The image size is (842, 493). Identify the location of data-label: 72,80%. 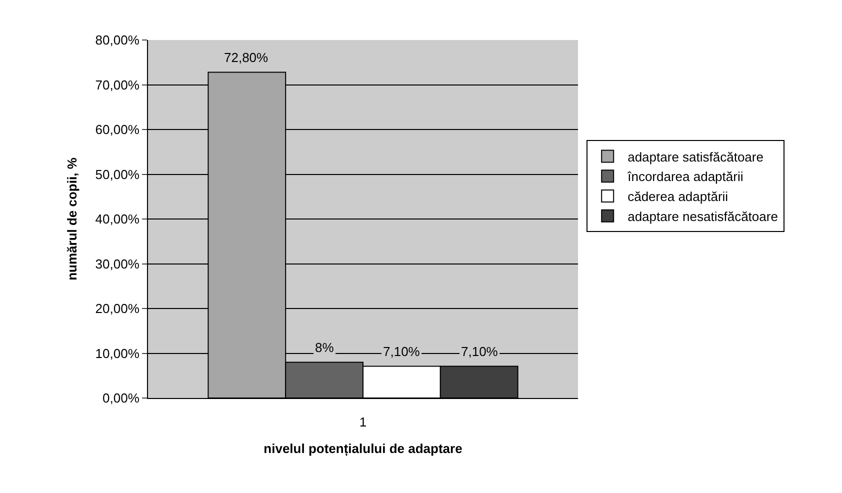
(246, 57).